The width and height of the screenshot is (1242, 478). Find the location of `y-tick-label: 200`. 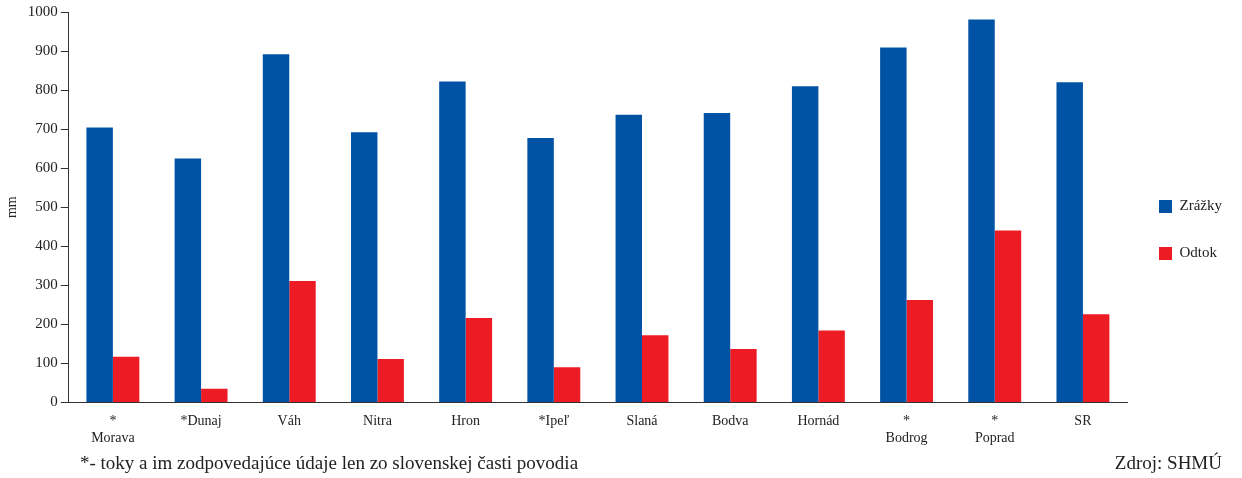

y-tick-label: 200 is located at coordinates (46, 323).